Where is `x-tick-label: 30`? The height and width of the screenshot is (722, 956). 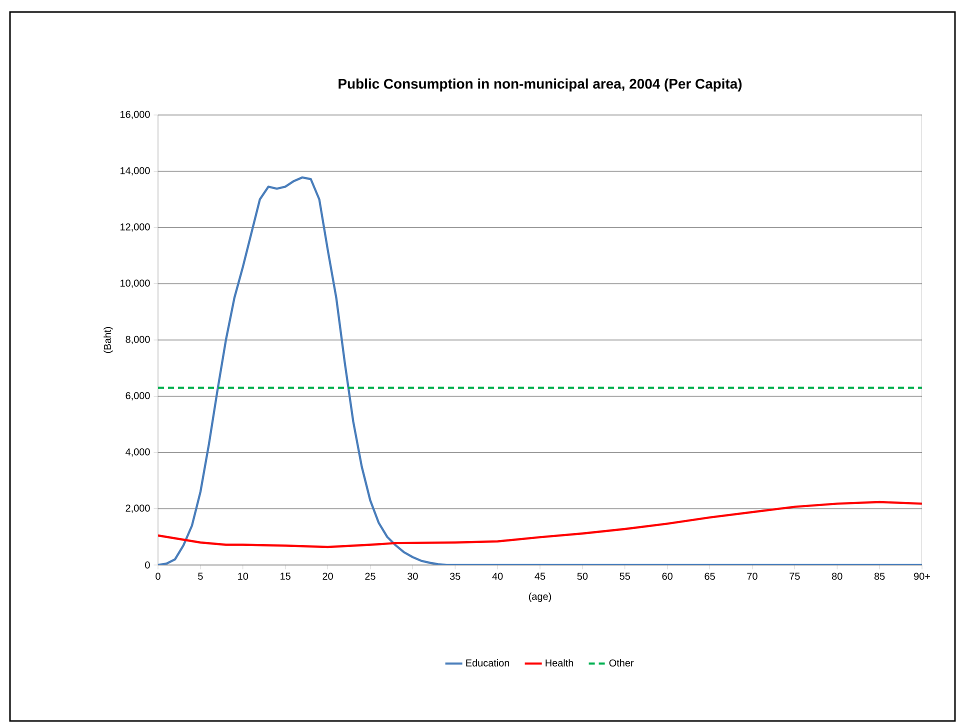 x-tick-label: 30 is located at coordinates (413, 576).